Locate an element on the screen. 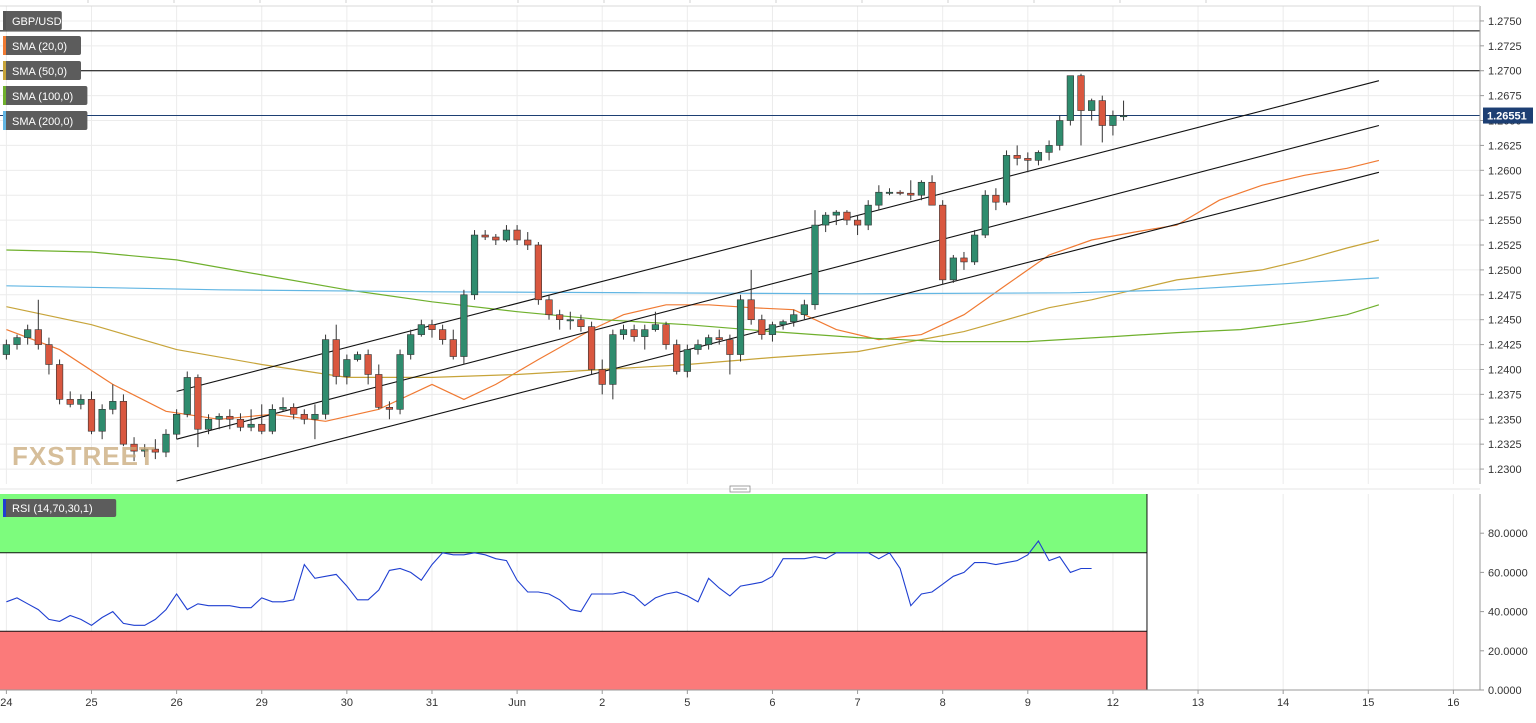 This screenshot has width=1536, height=723. price-tick-label: 1.2500 is located at coordinates (1505, 271).